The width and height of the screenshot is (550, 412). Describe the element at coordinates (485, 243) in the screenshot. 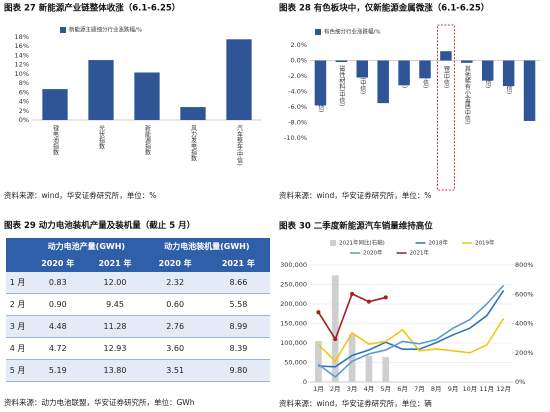

I see `legend-label: 2019年` at that location.